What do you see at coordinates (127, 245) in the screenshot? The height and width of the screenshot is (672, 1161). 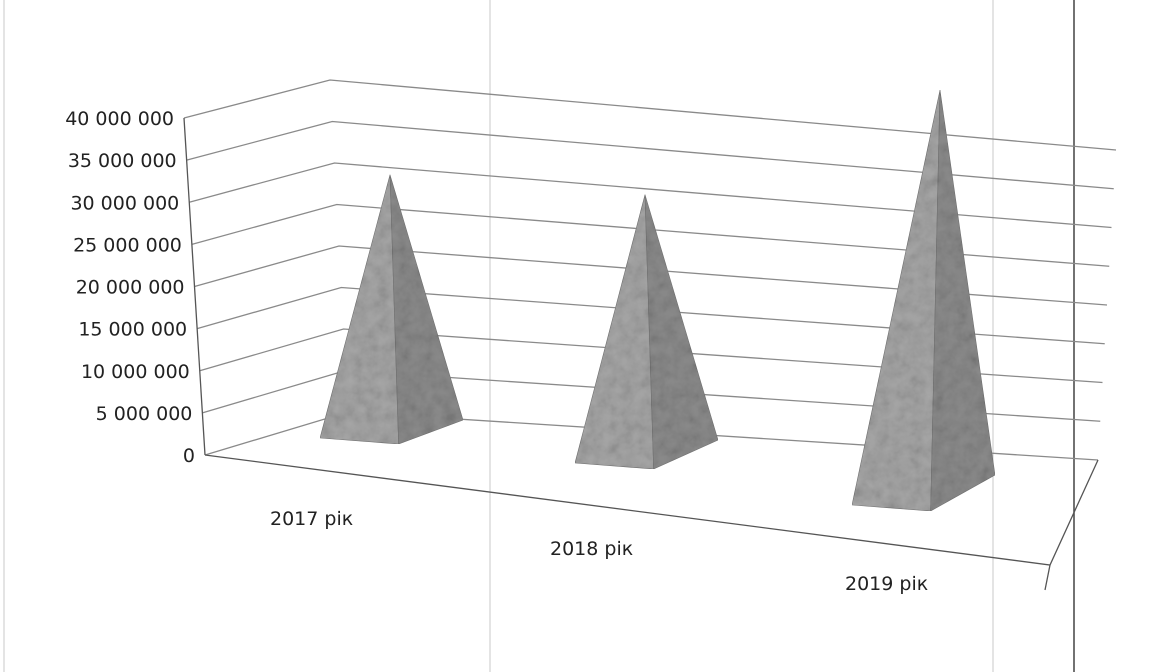 I see `y-tick-label: 25 000 000` at bounding box center [127, 245].